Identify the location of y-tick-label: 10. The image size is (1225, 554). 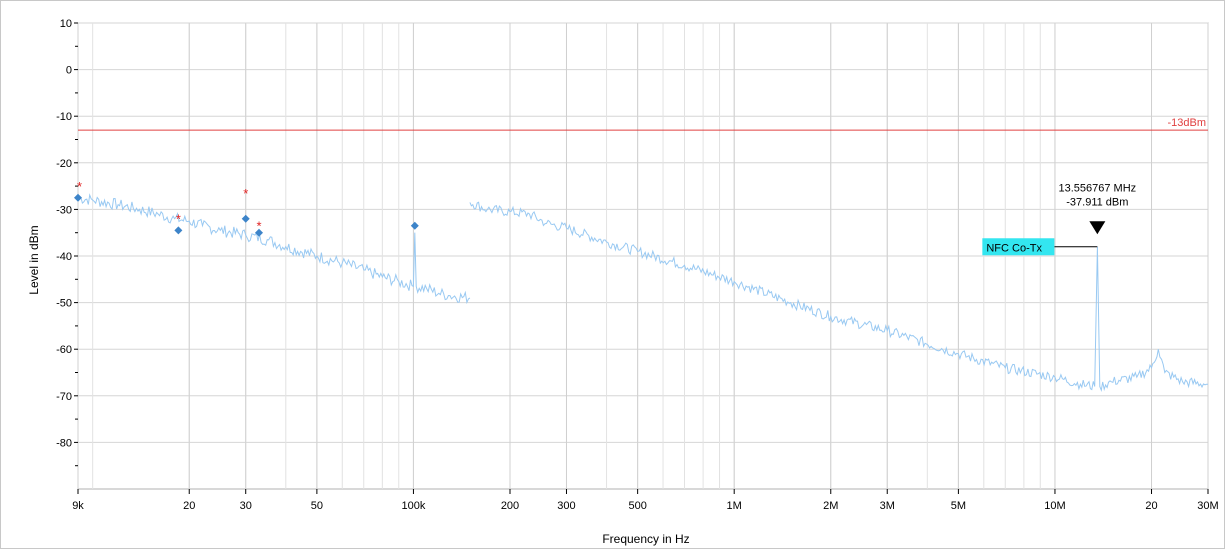
(66, 24).